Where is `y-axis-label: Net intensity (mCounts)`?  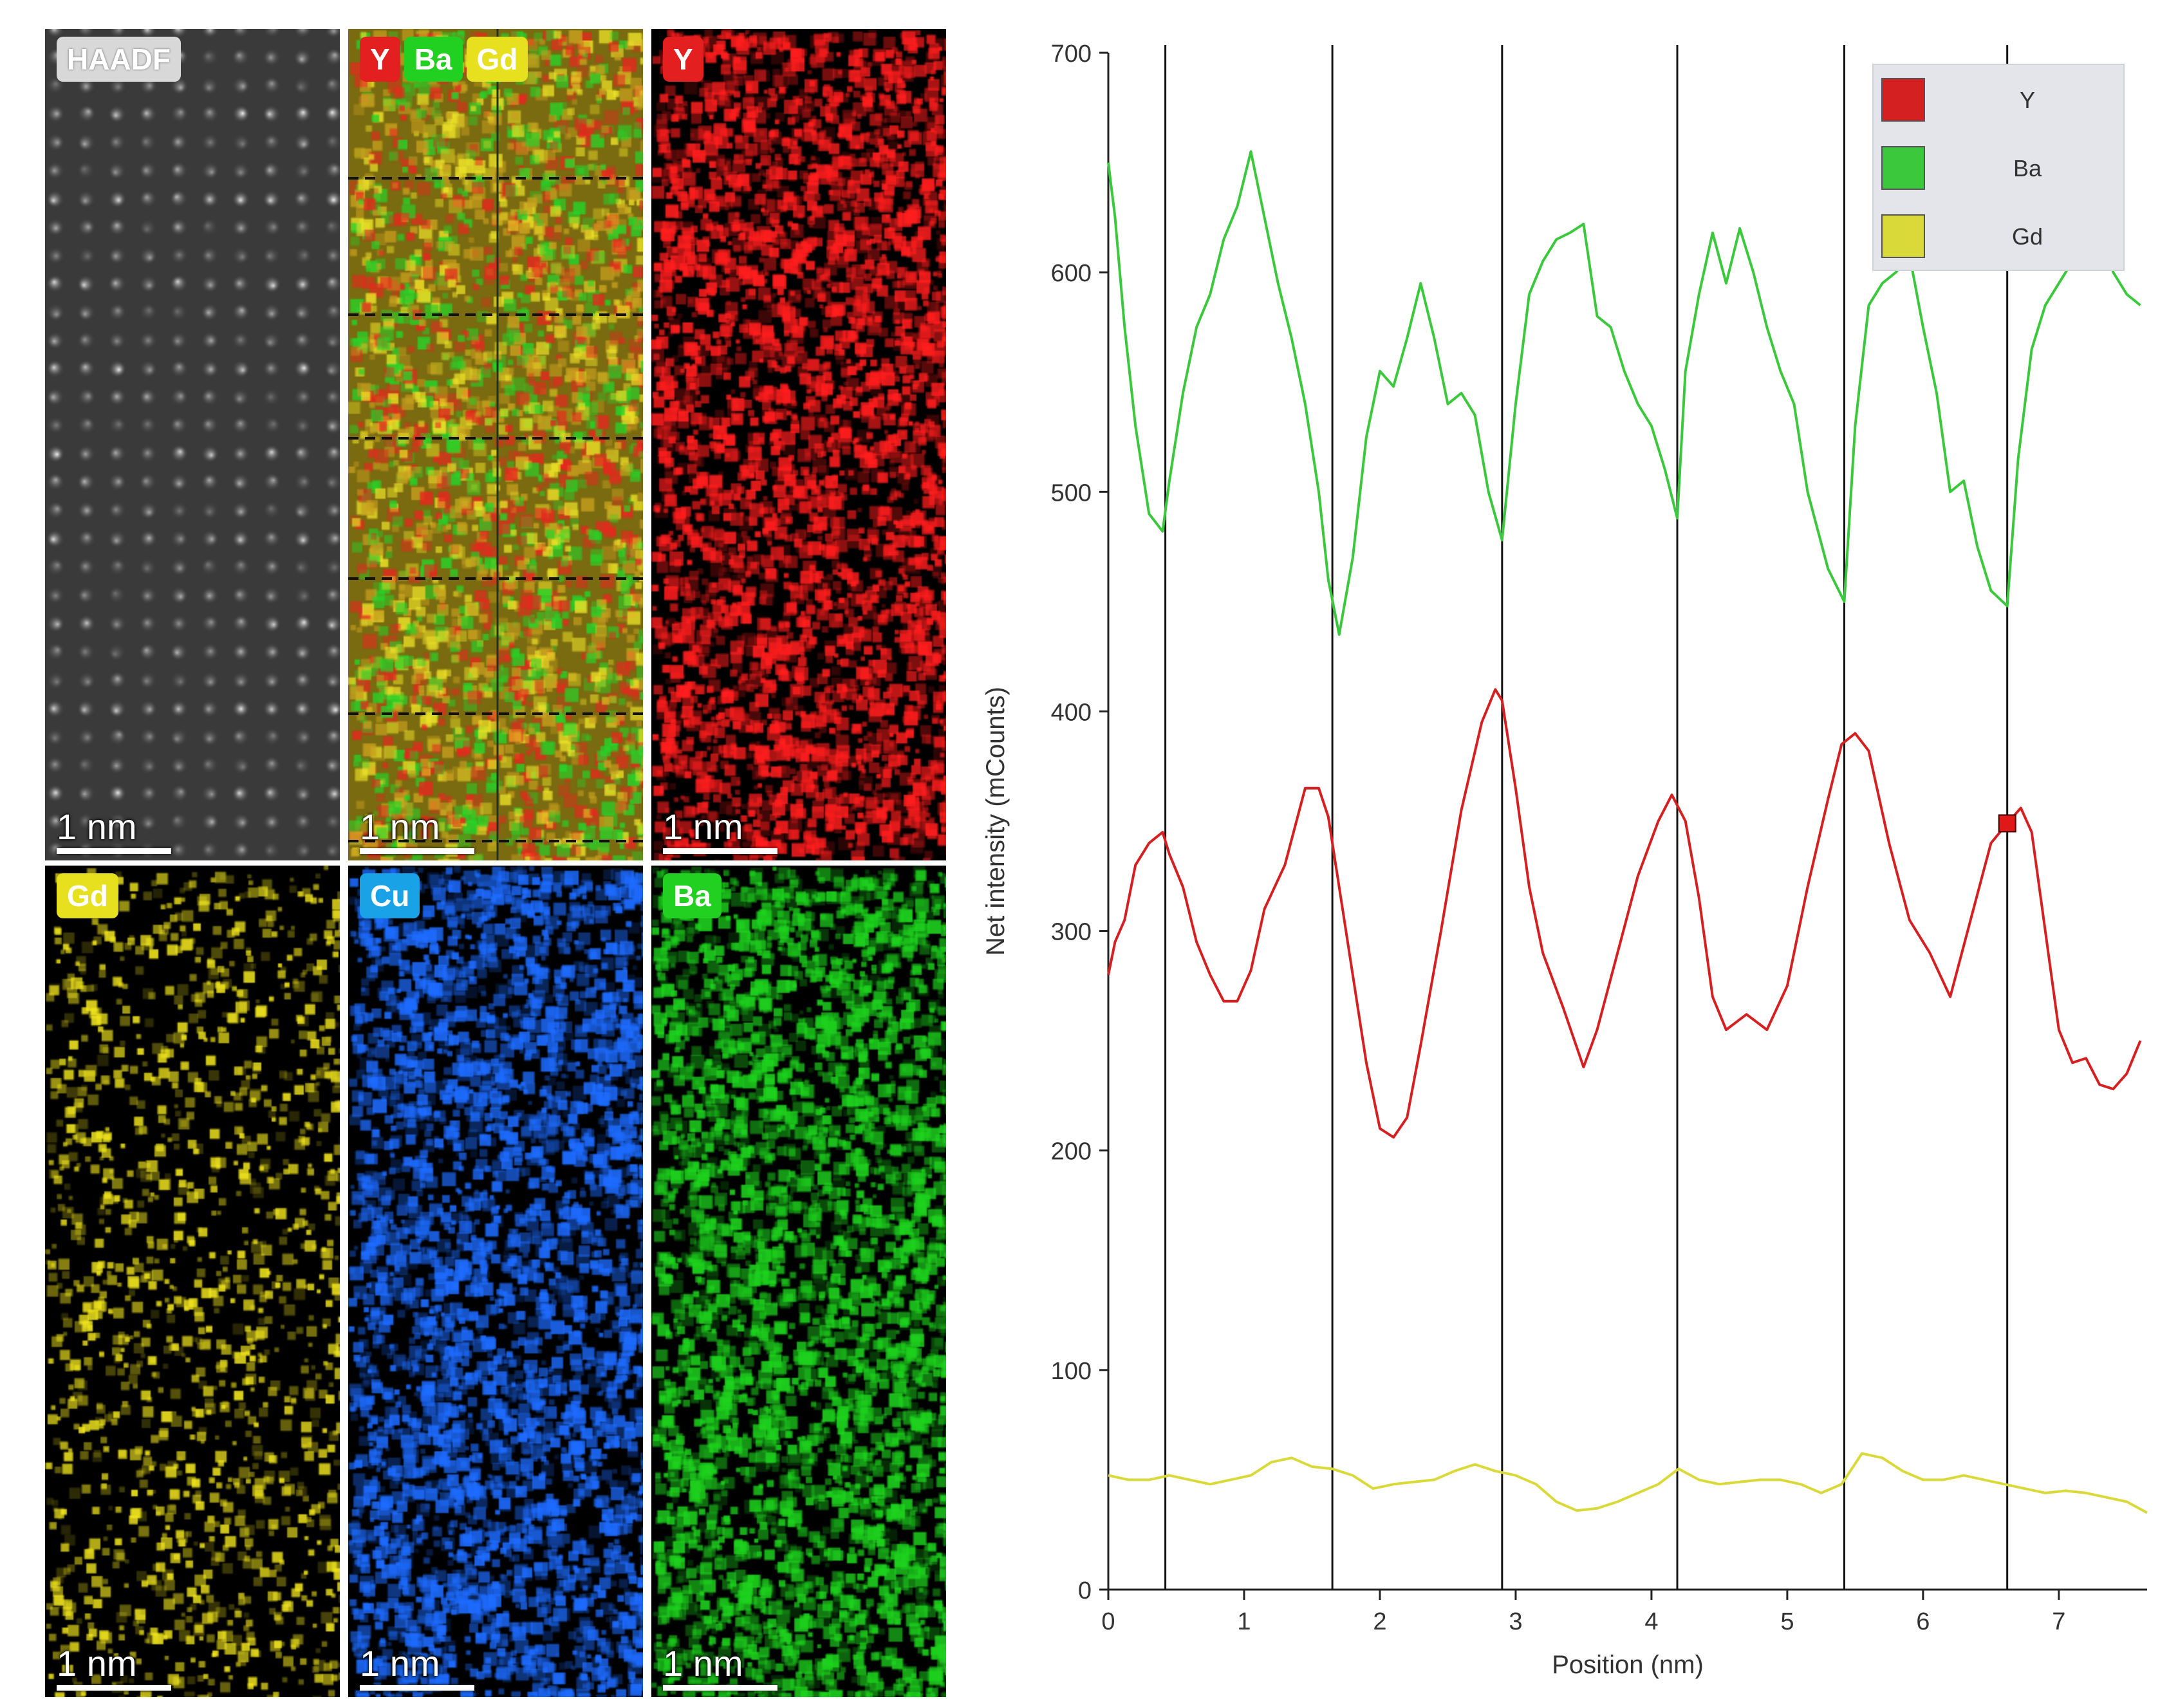 y-axis-label: Net intensity (mCounts) is located at coordinates (996, 821).